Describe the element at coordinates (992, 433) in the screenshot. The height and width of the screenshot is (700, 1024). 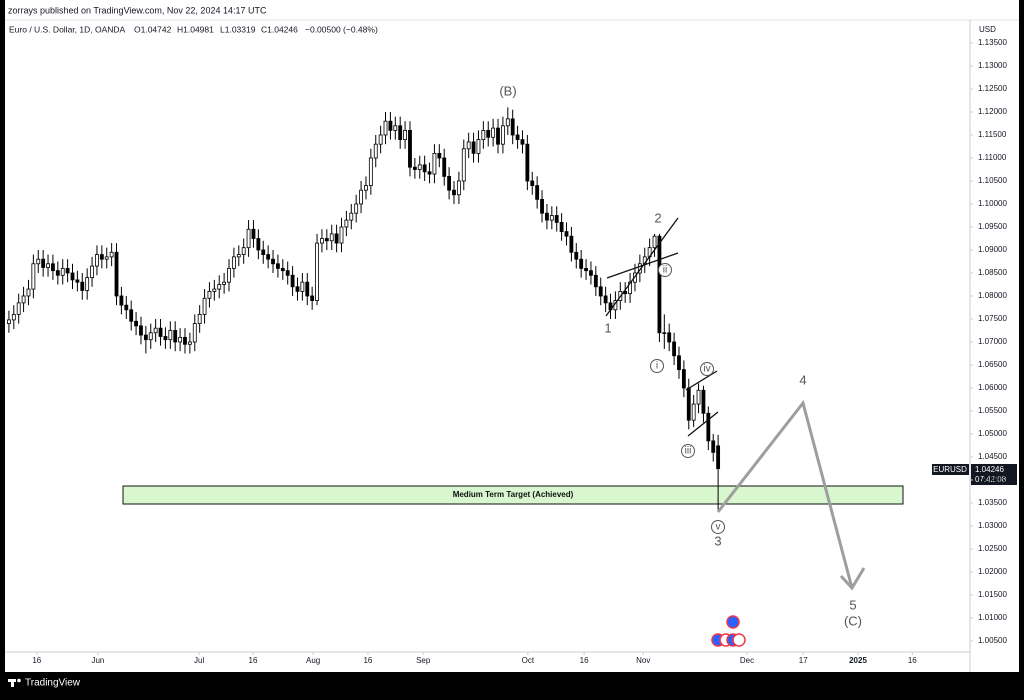
I see `y-tick-label: 1.05000` at that location.